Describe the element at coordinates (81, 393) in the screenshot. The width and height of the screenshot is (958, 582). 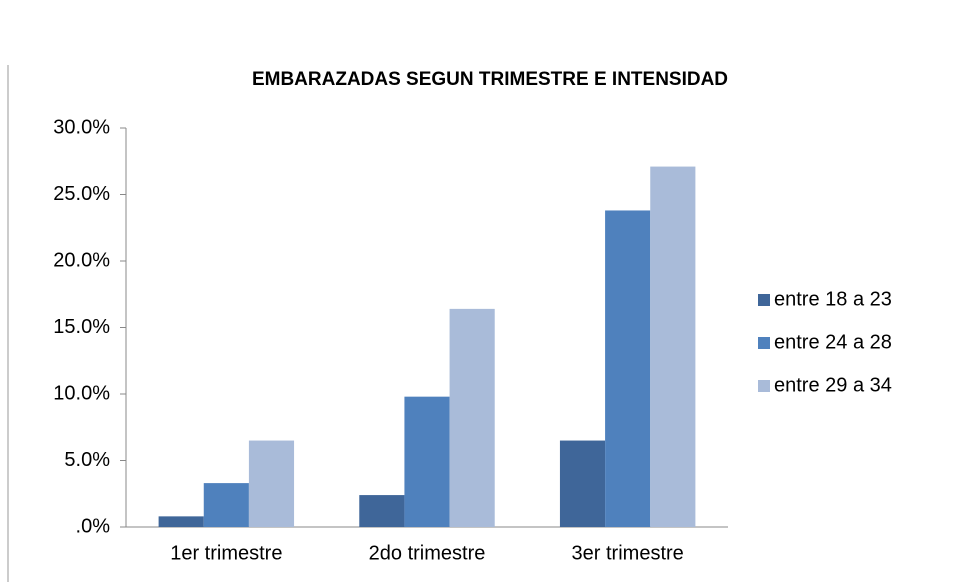
I see `y-tick-label: 10.0%` at that location.